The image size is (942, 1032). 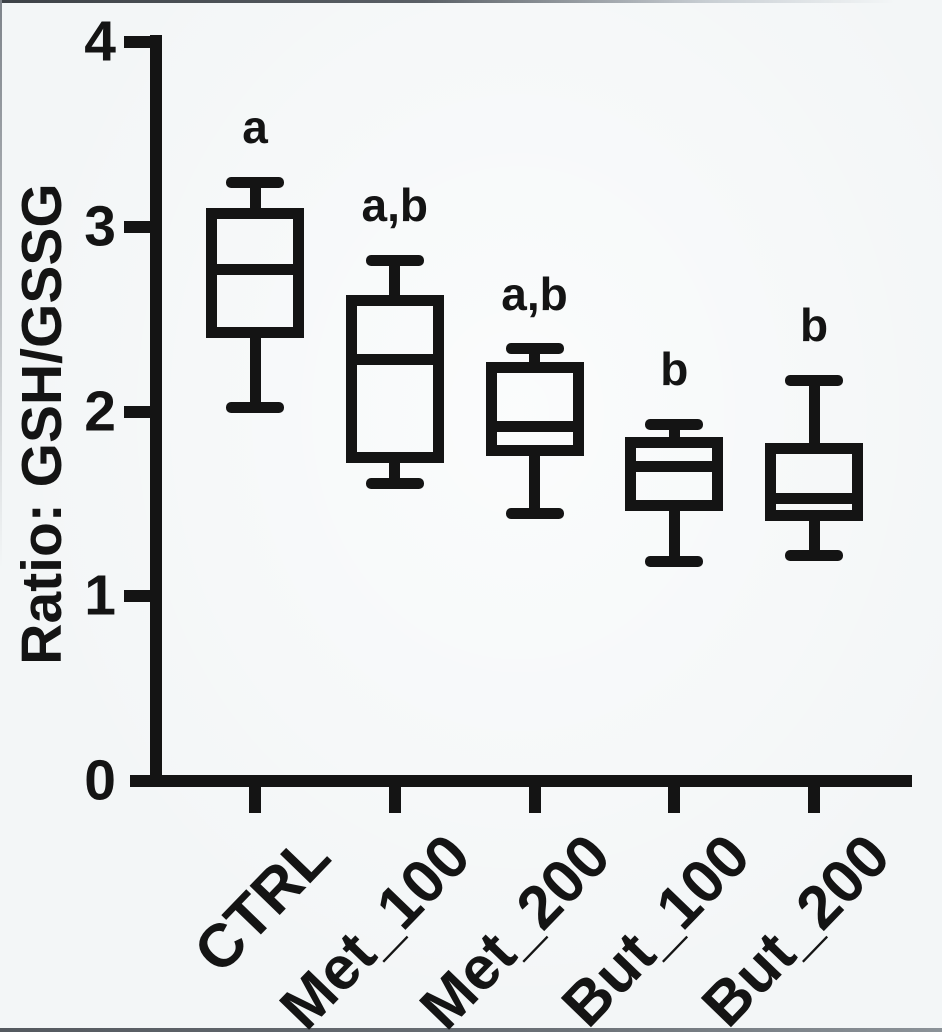 What do you see at coordinates (1, 284) in the screenshot?
I see `figure-left-edge` at bounding box center [1, 284].